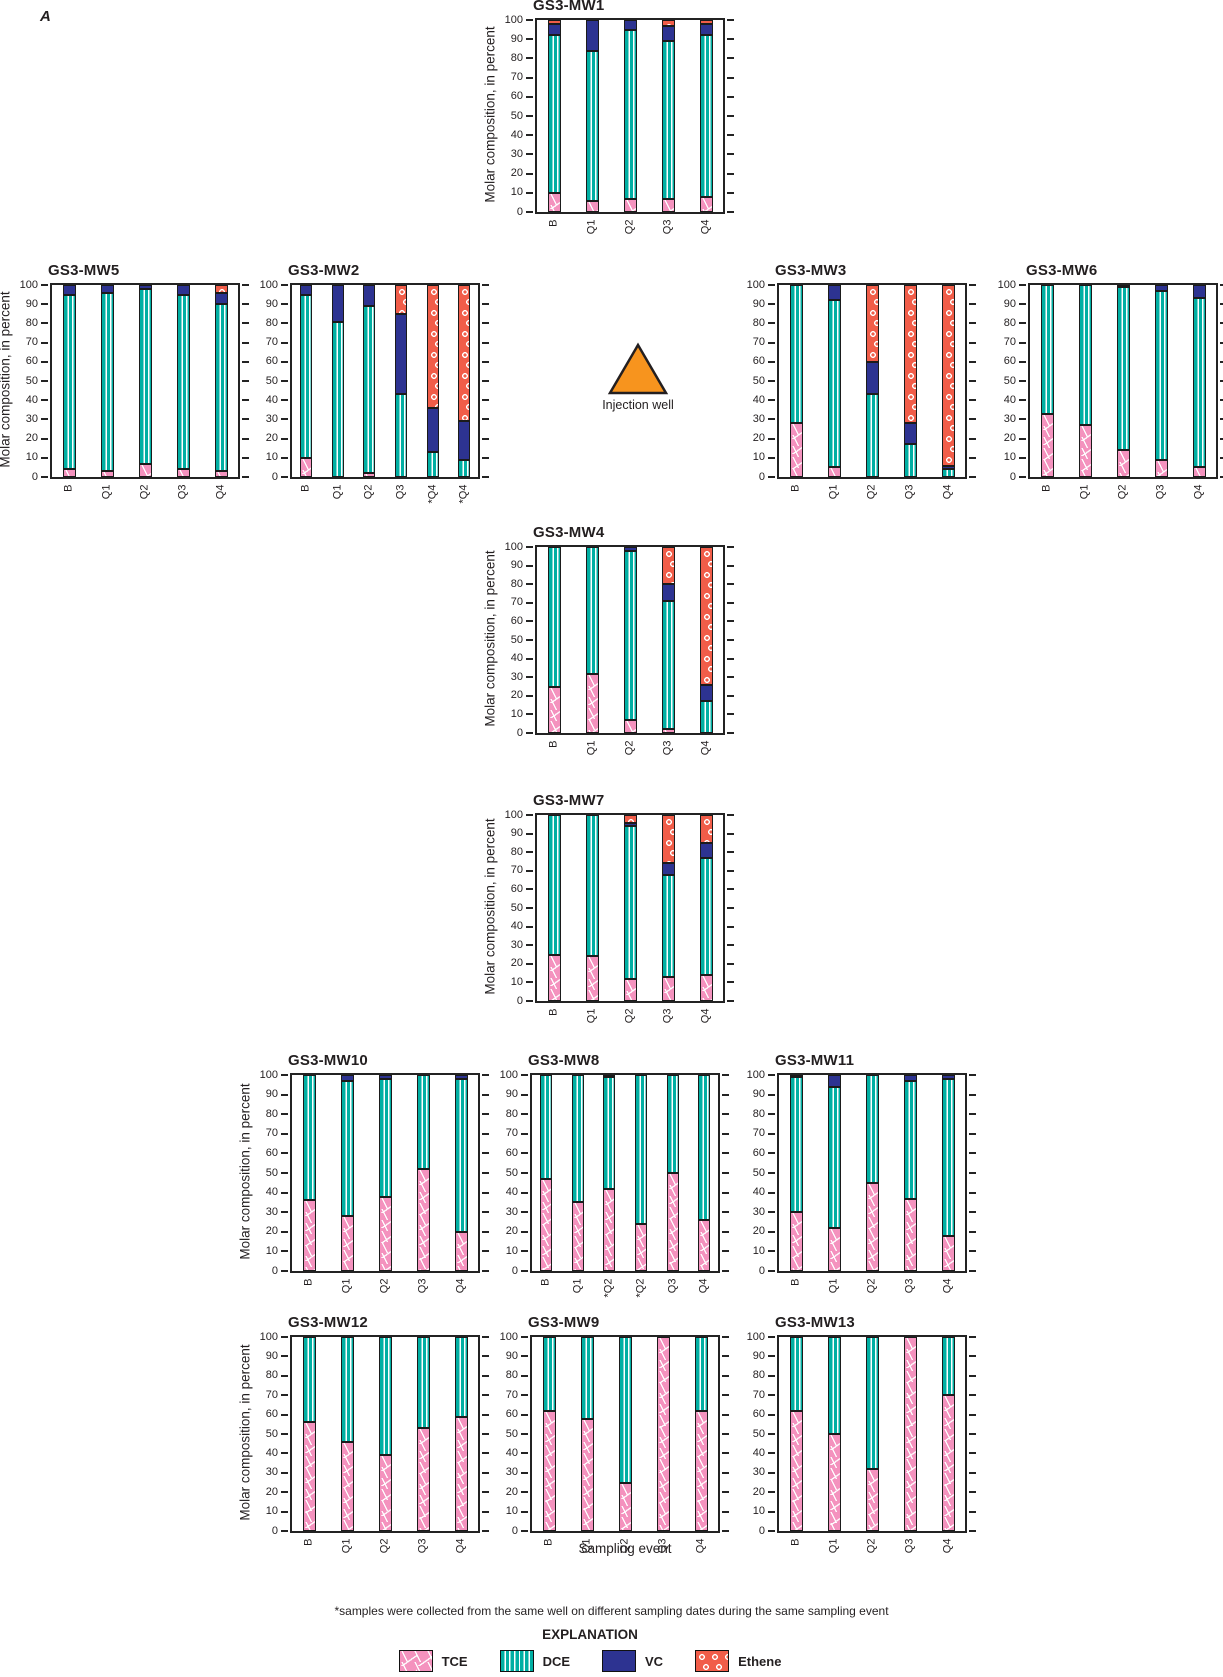 This screenshot has height=1677, width=1223. What do you see at coordinates (460, 1546) in the screenshot?
I see `x-tick-label: Q4` at bounding box center [460, 1546].